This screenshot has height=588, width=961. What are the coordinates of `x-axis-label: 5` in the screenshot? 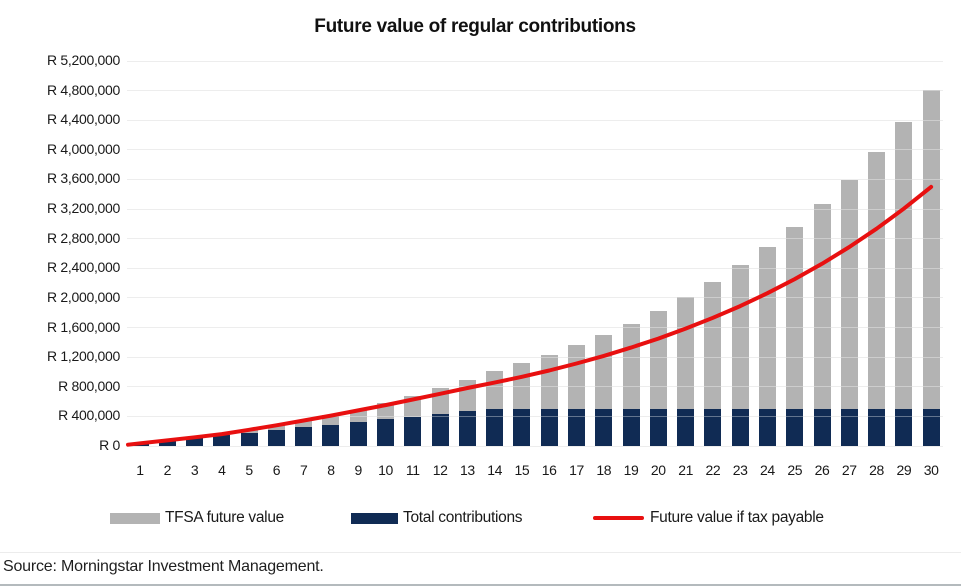 It's located at (249, 470).